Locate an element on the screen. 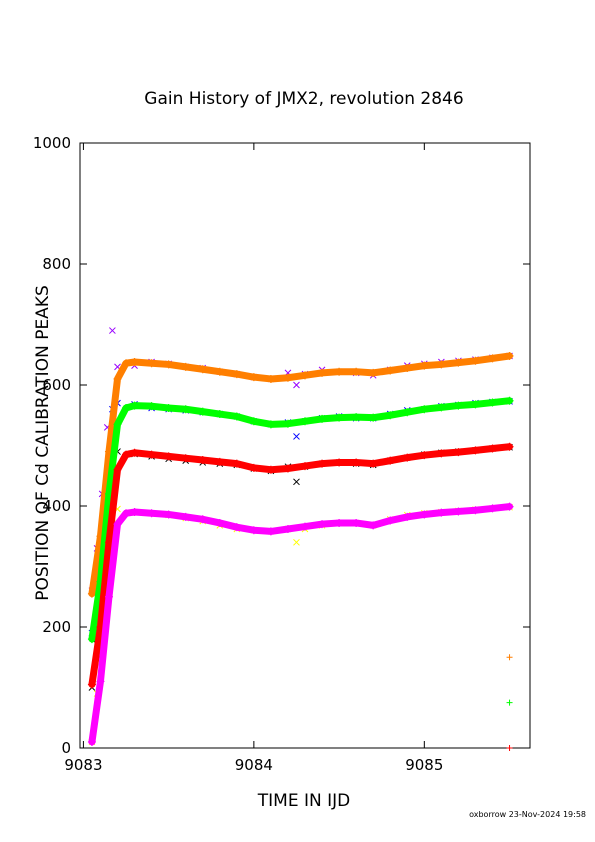  y-tick-label: 400 is located at coordinates (56, 506).